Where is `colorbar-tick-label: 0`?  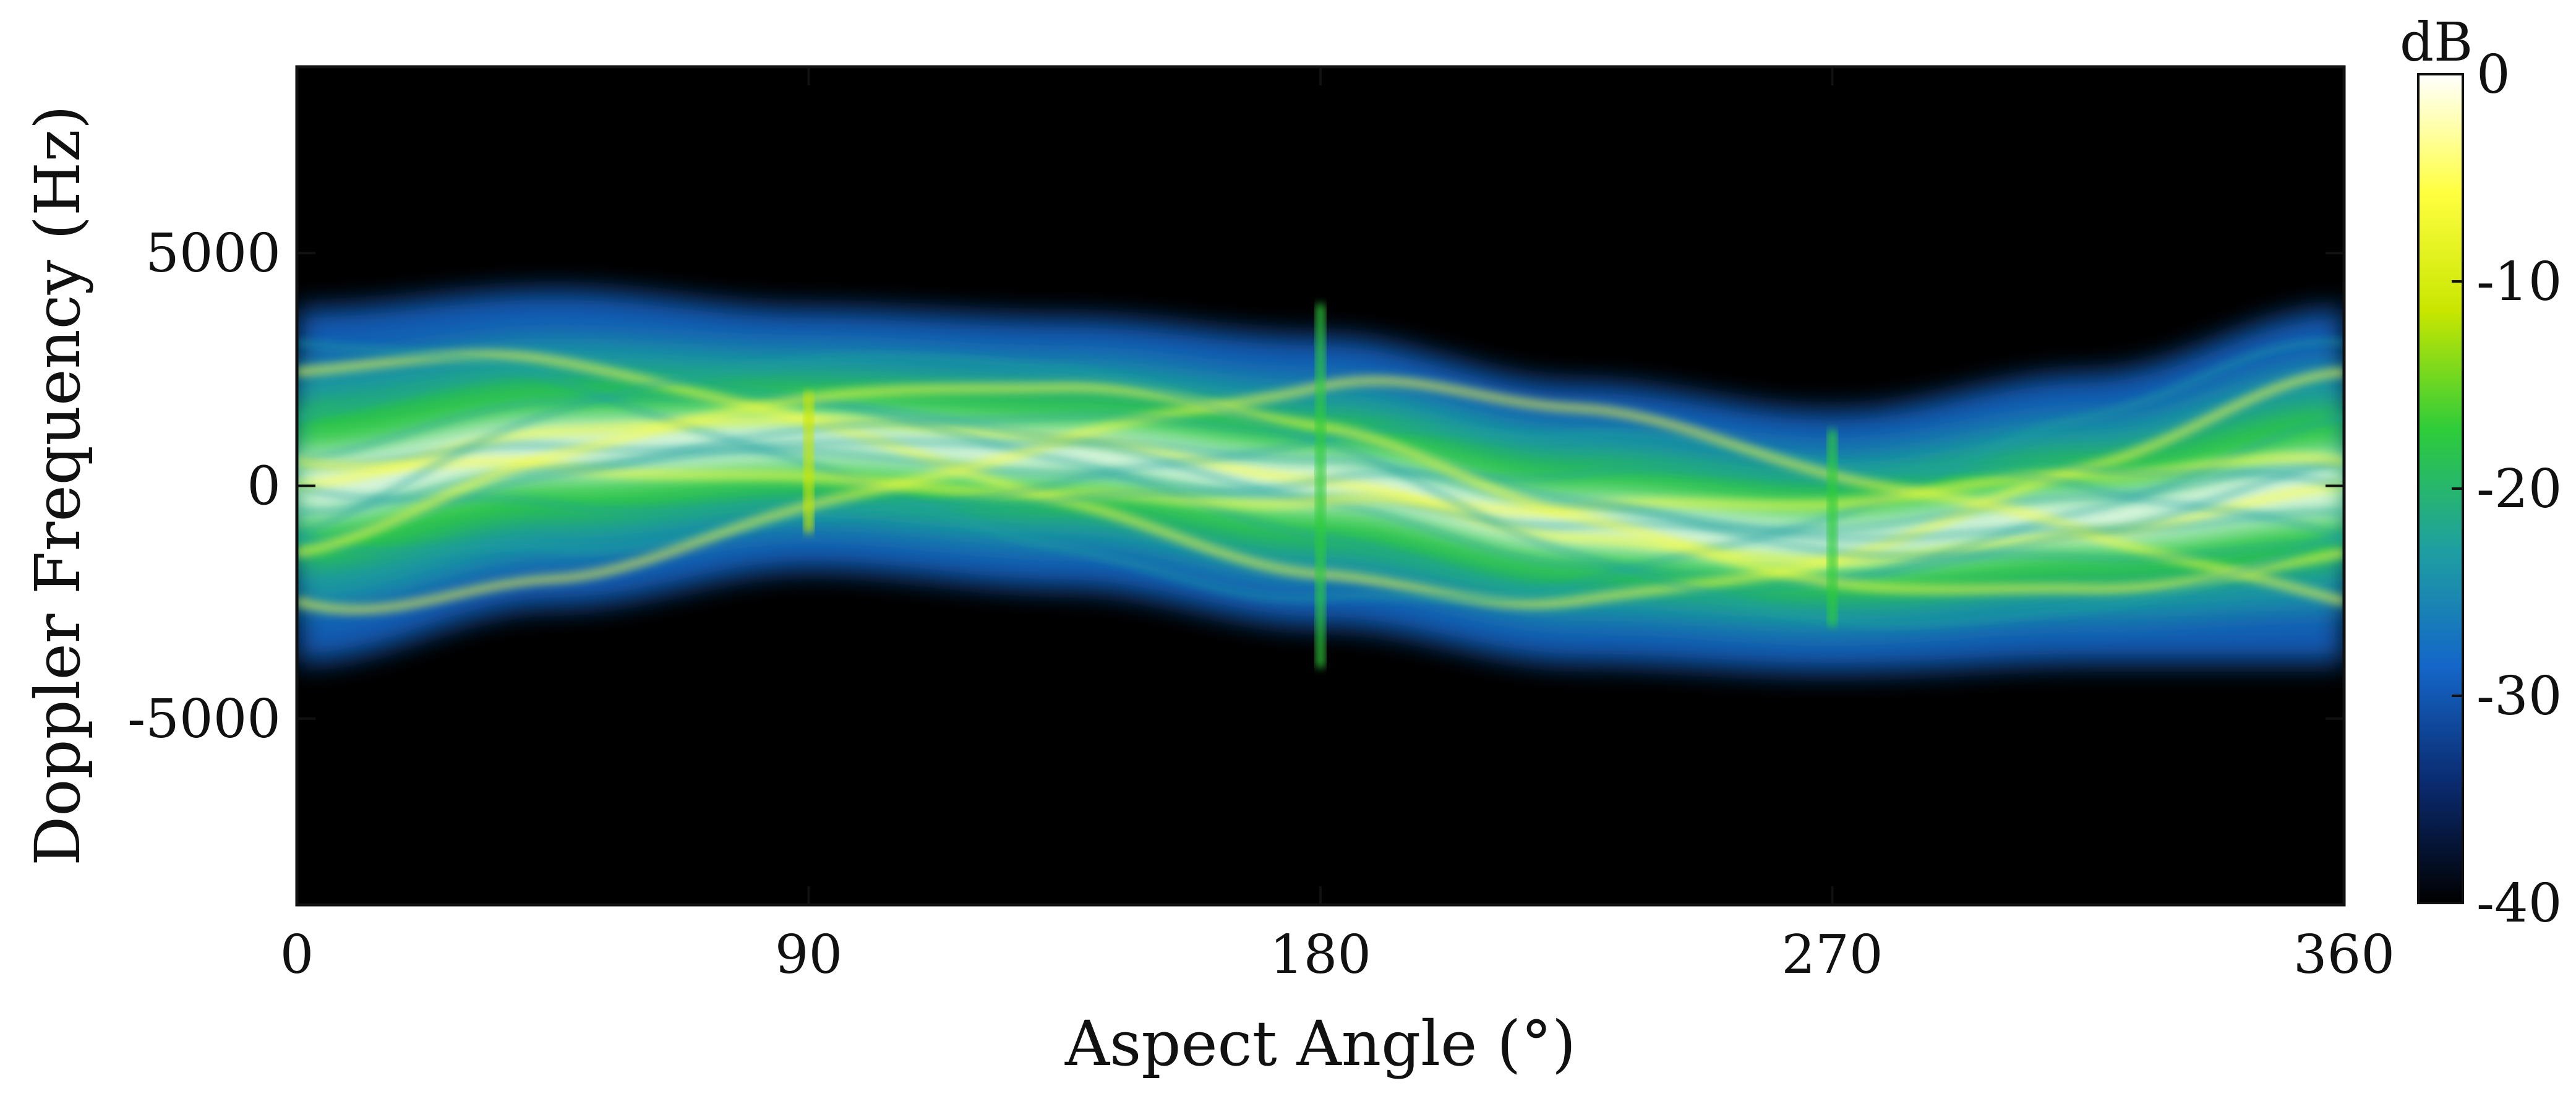
colorbar-tick-label: 0 is located at coordinates (2493, 75).